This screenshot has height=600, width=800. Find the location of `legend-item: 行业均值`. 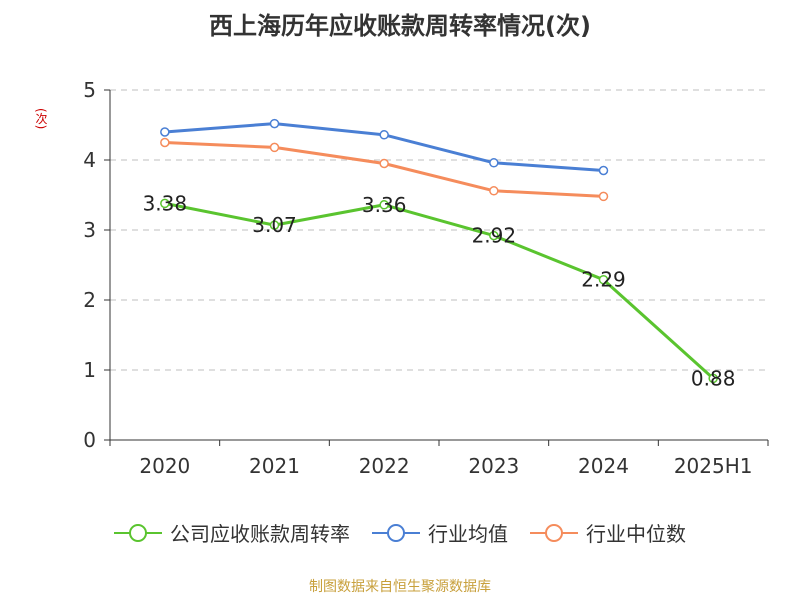

legend-item: 行业均值 is located at coordinates (440, 532).